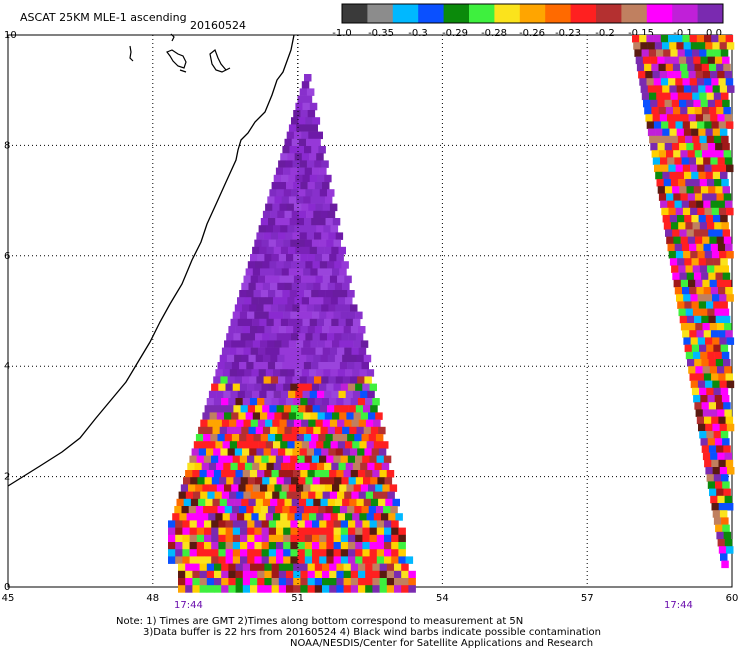 The image size is (740, 650). What do you see at coordinates (10, 35) in the screenshot?
I see `y-tick-label: 10` at bounding box center [10, 35].